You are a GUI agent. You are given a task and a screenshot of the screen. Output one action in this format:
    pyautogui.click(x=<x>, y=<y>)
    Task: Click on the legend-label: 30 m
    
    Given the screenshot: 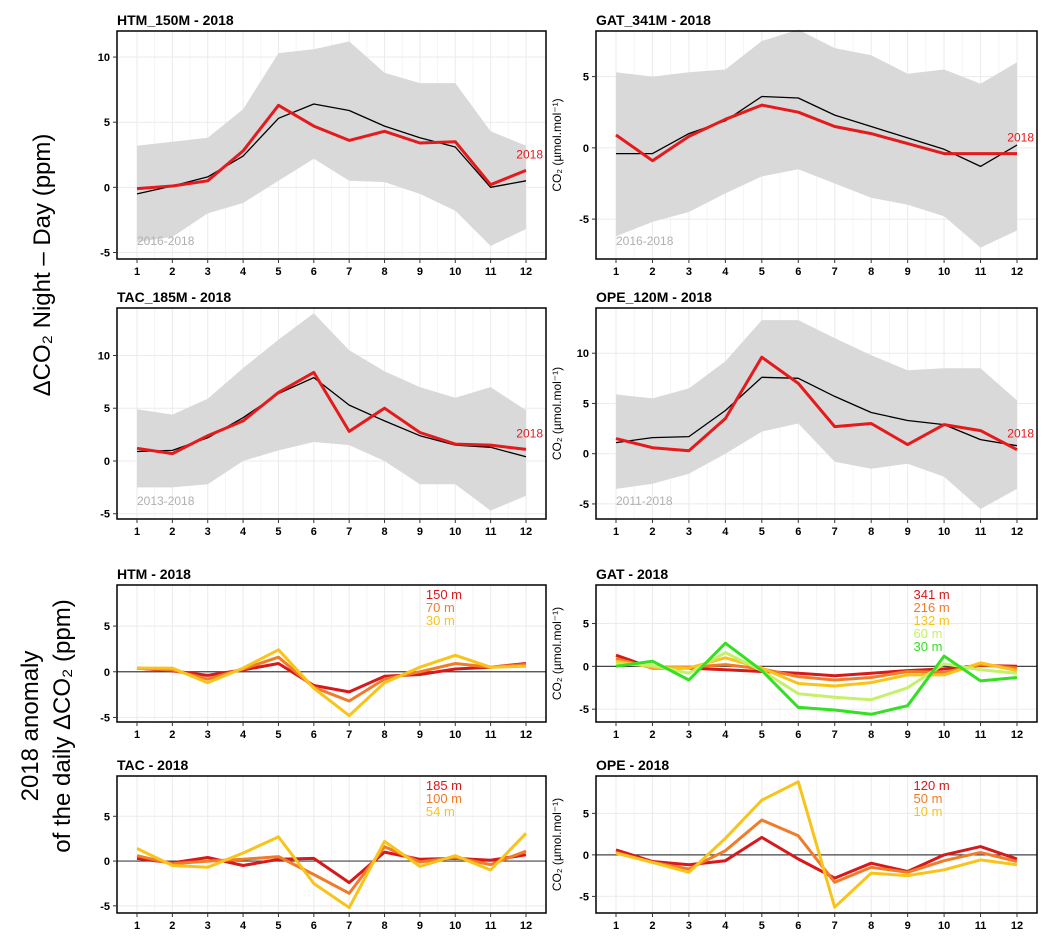 What is the action you would take?
    pyautogui.click(x=440, y=620)
    